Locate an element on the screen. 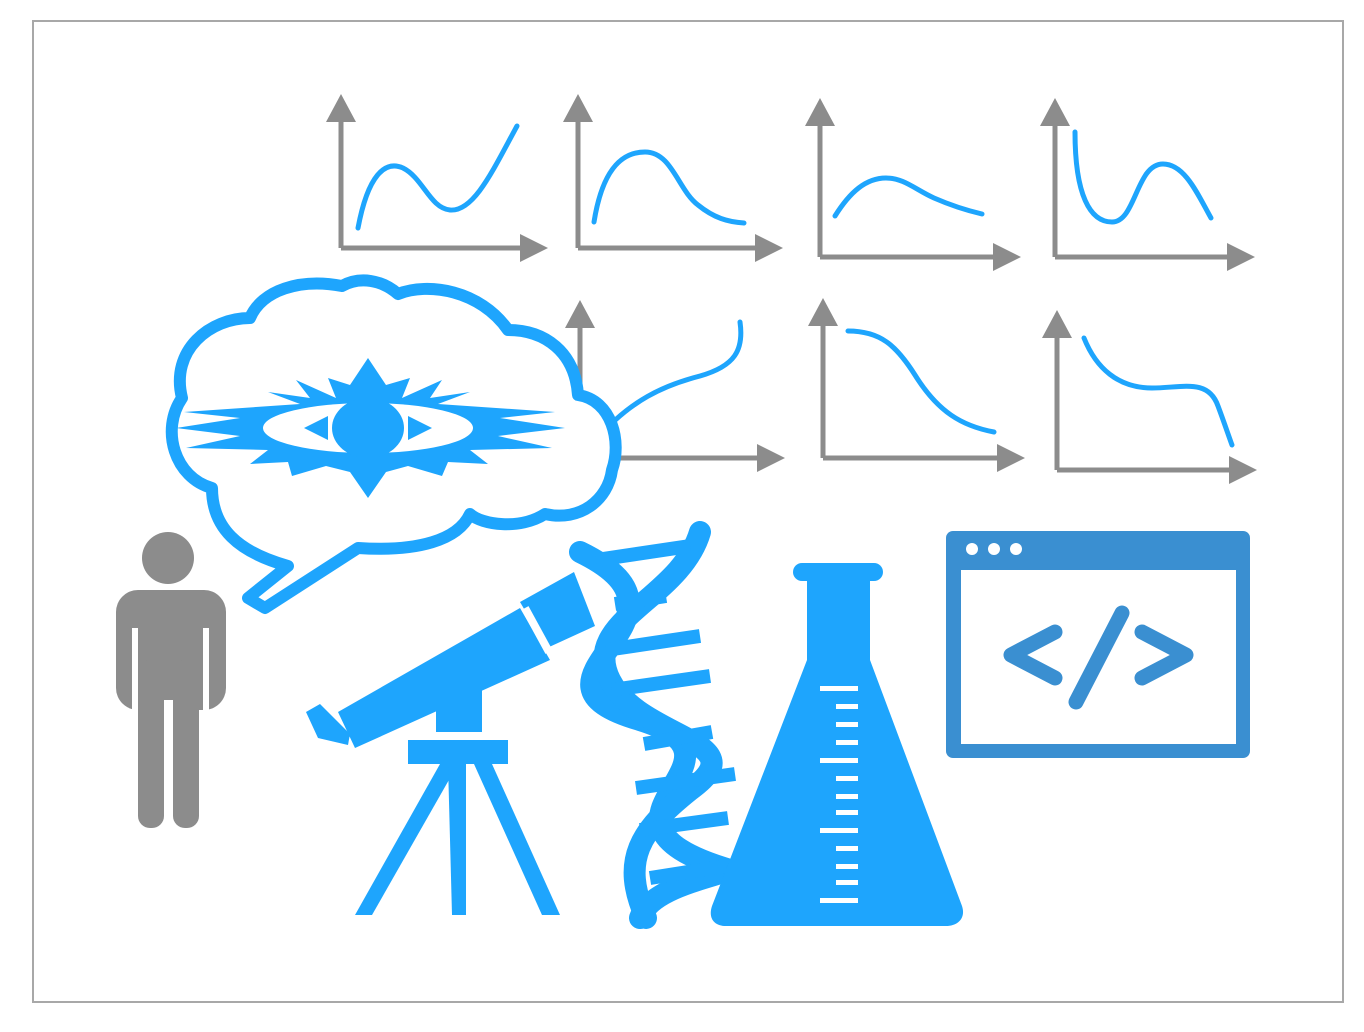 The image size is (1364, 1032). telescope-icon is located at coordinates (450, 743).